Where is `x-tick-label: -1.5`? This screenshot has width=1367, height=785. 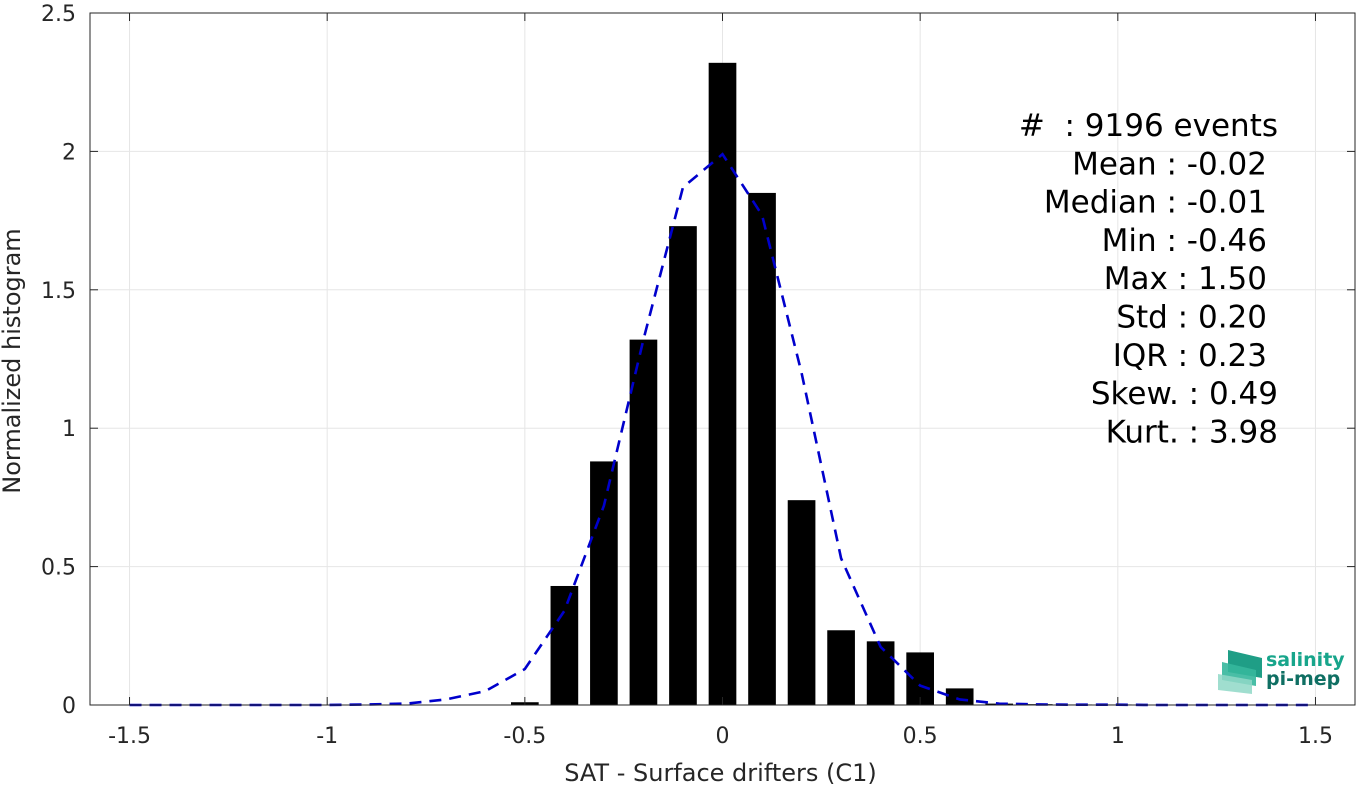 x-tick-label: -1.5 is located at coordinates (129, 736).